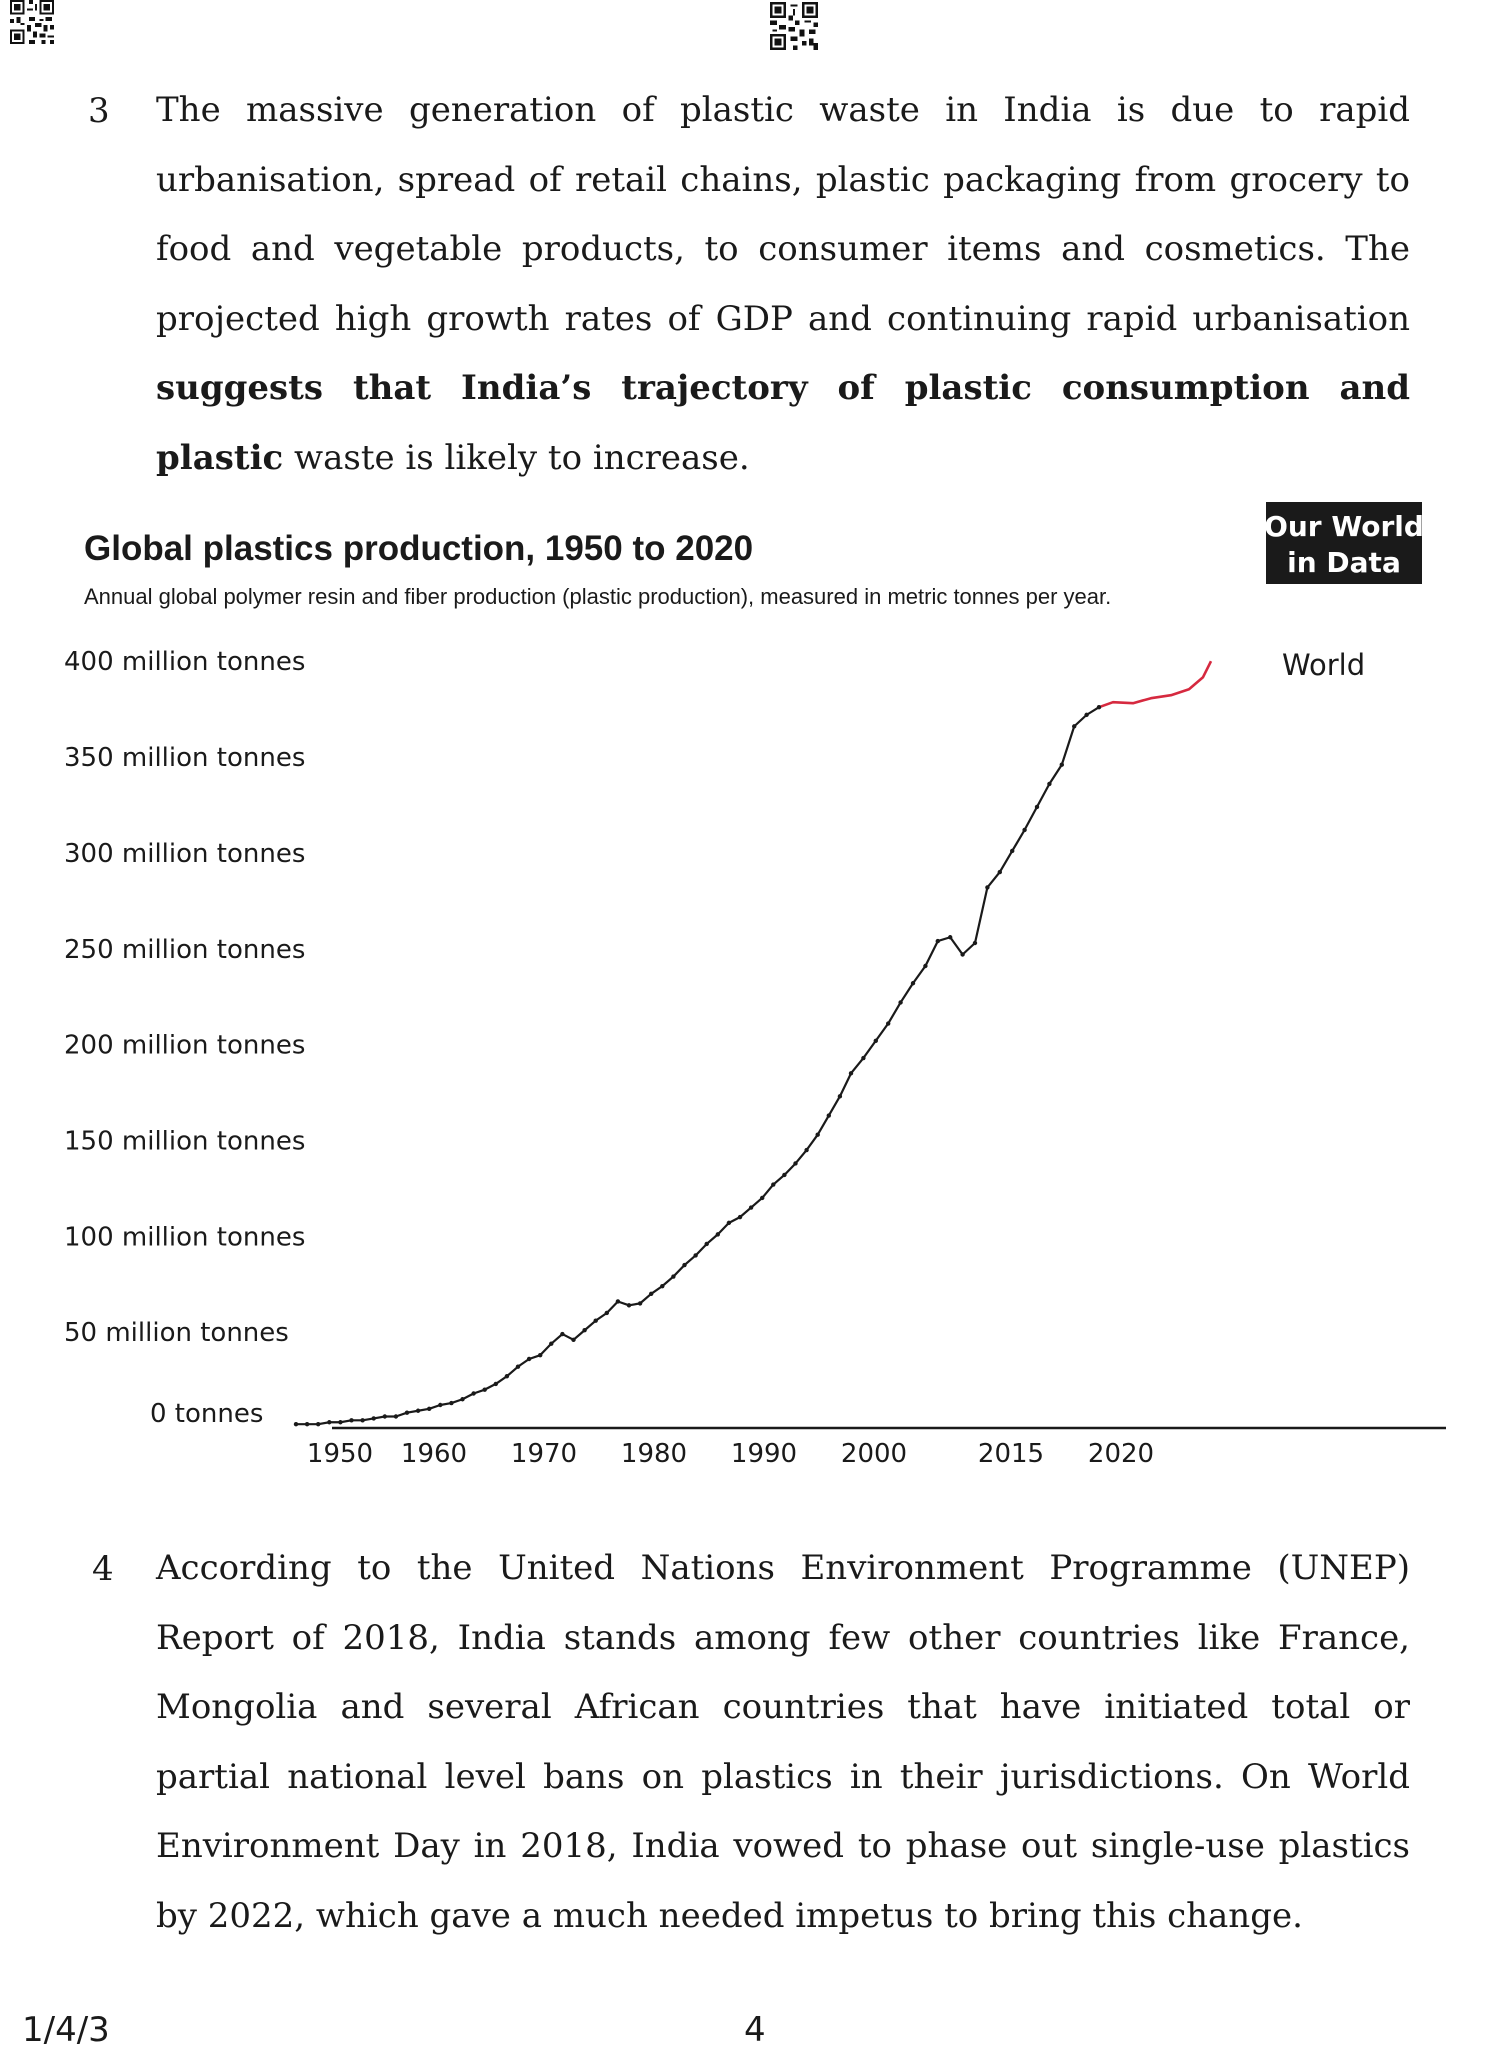 This screenshot has height=2050, width=1505. I want to click on qr-code-top-center, so click(794, 26).